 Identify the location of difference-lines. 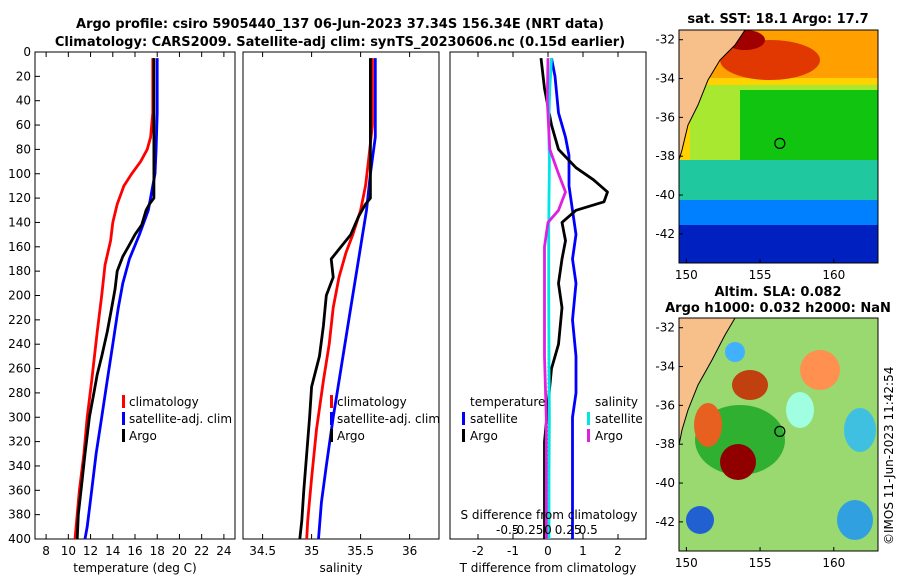
(574, 298).